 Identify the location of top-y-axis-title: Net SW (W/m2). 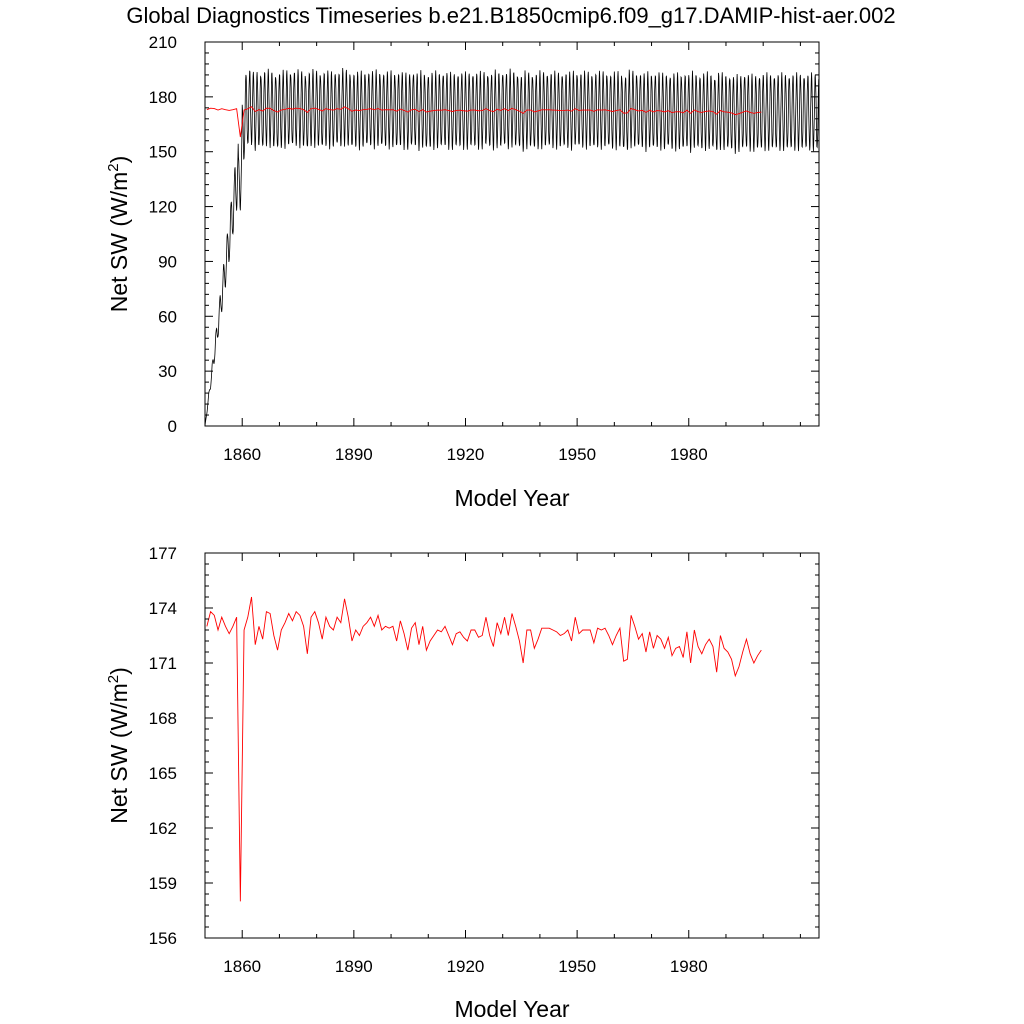
(118, 234).